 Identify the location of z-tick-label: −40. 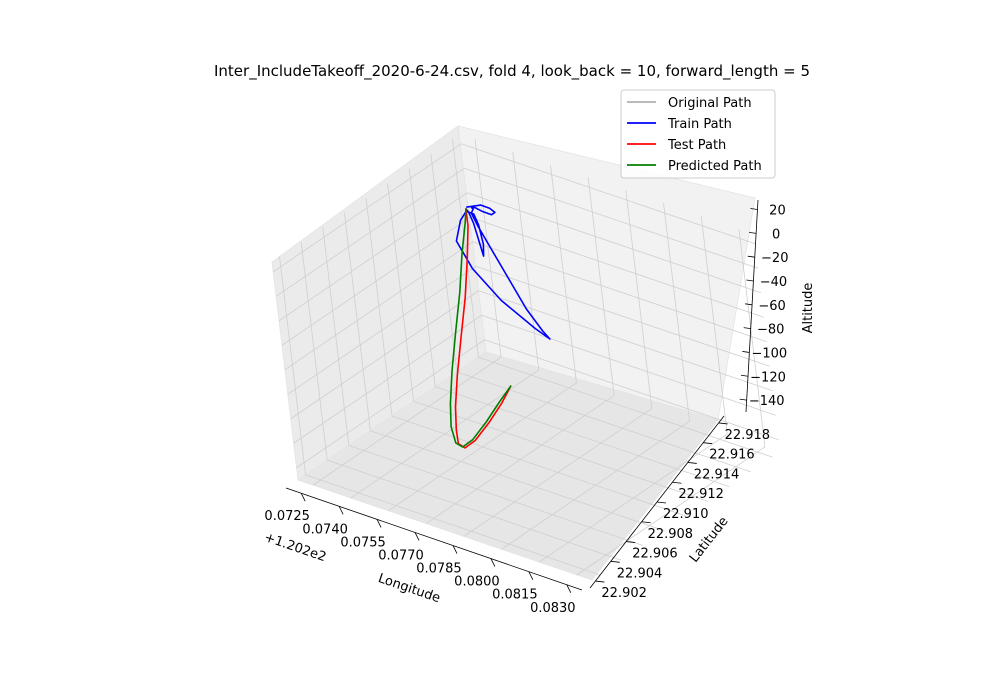
(773, 282).